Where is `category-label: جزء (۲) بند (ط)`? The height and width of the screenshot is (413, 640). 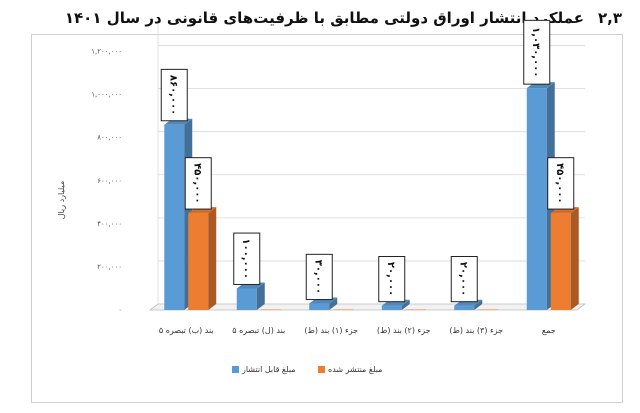
category-label: جزء (۲) بند (ط) is located at coordinates (404, 330).